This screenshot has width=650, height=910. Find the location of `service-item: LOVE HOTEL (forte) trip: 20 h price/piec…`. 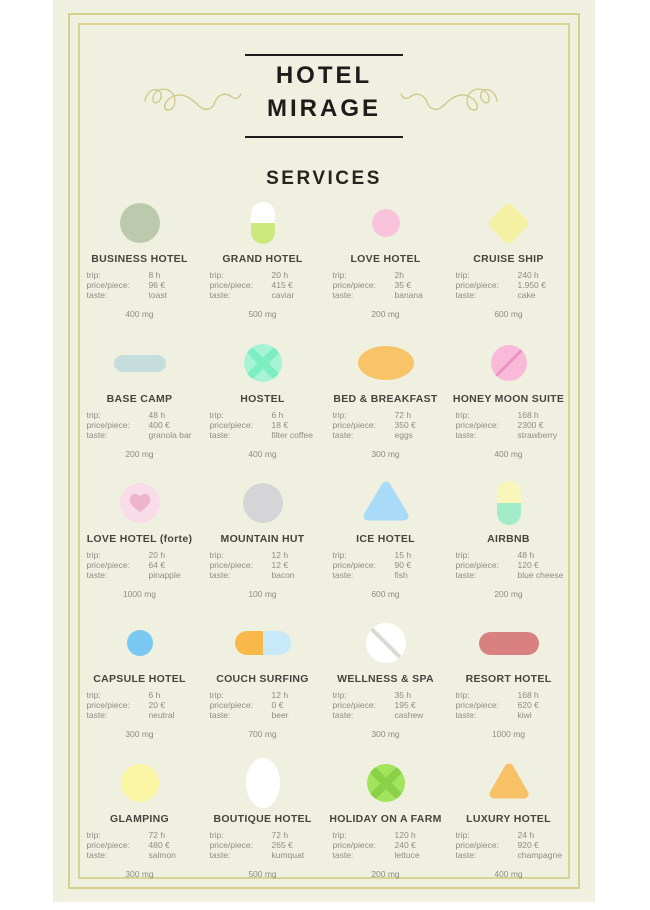

service-item: LOVE HOTEL (forte) trip: 20 h price/piec… is located at coordinates (139, 550).